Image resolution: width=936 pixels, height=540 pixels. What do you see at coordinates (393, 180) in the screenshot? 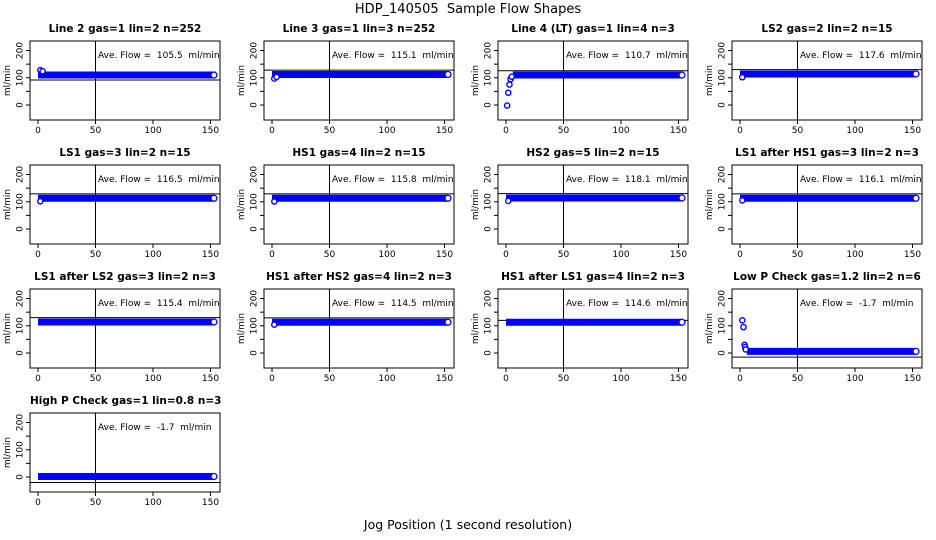
I see `avg-flow-annotation: Ave. Flow = 115.8 ml/min` at bounding box center [393, 180].